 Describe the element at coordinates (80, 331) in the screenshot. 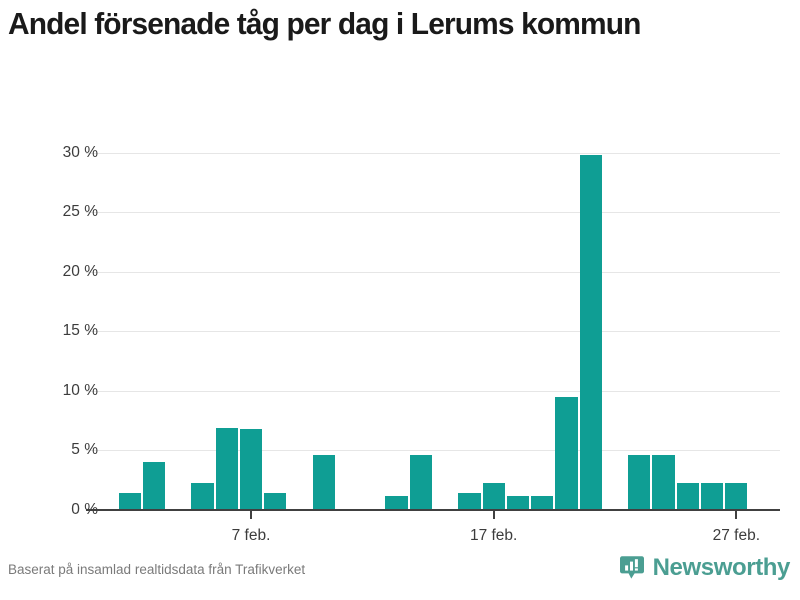

I see `y-axis-tick-label: 15 %` at that location.